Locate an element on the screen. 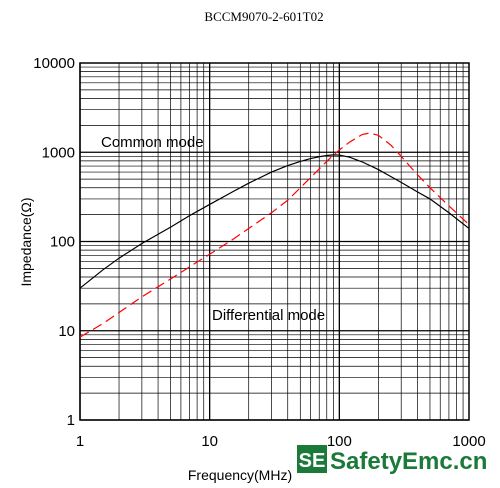 The width and height of the screenshot is (500, 488). watermark-badge-box is located at coordinates (312, 459).